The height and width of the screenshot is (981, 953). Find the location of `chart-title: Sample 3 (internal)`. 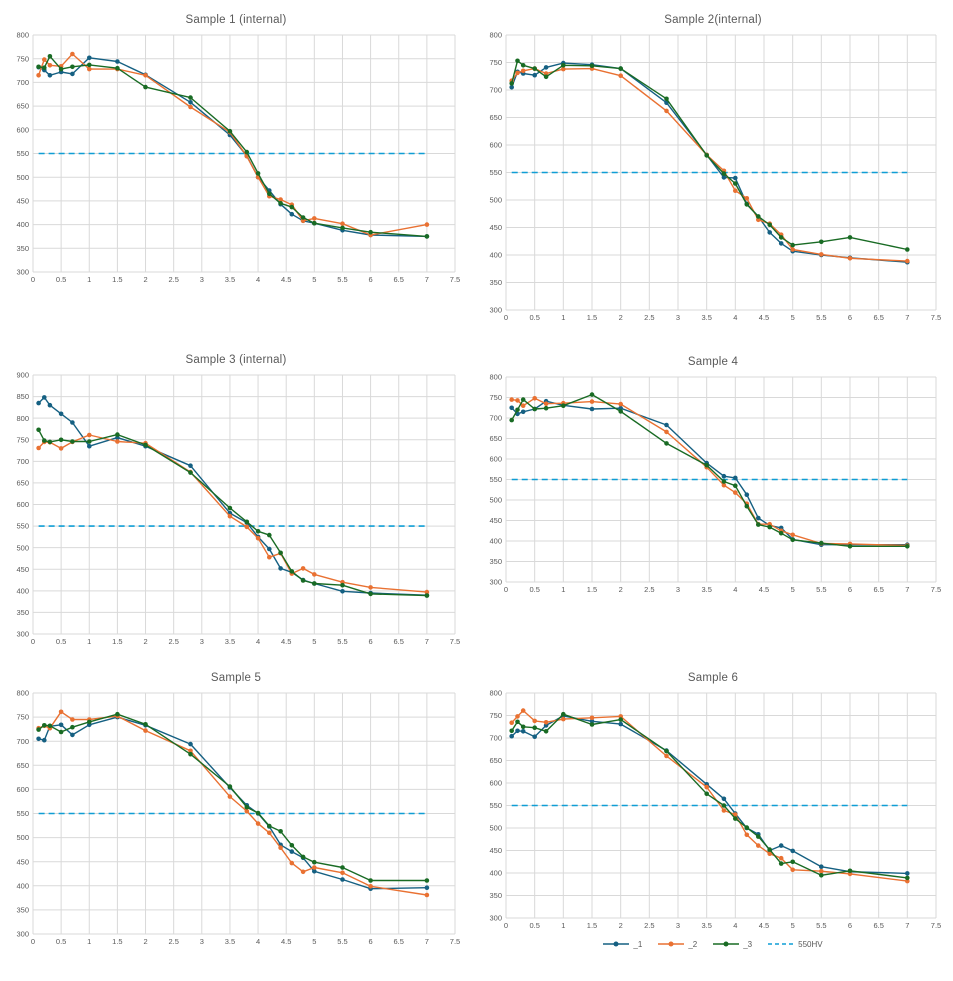

chart-title: Sample 3 (internal) is located at coordinates (236, 360).